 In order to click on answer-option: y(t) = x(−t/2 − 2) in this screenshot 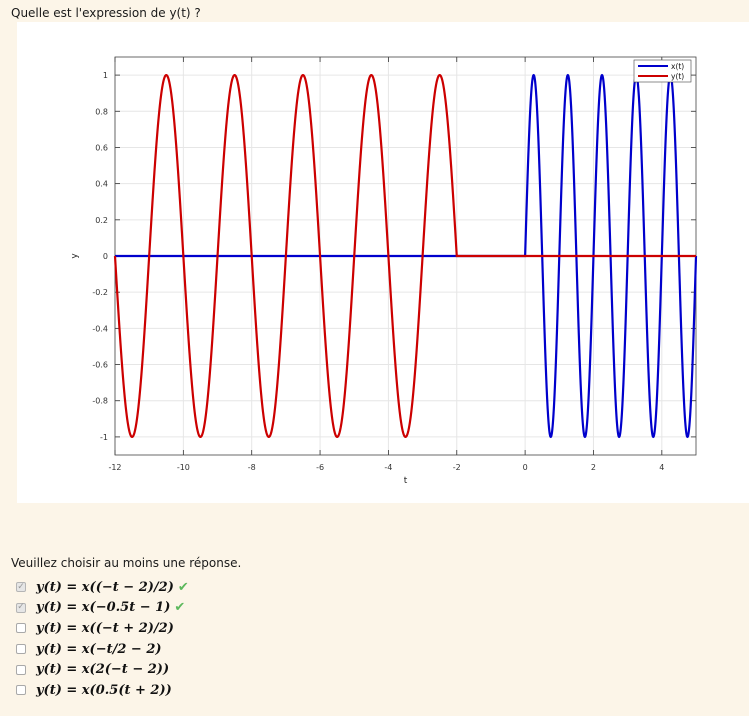, I will do `click(102, 649)`.